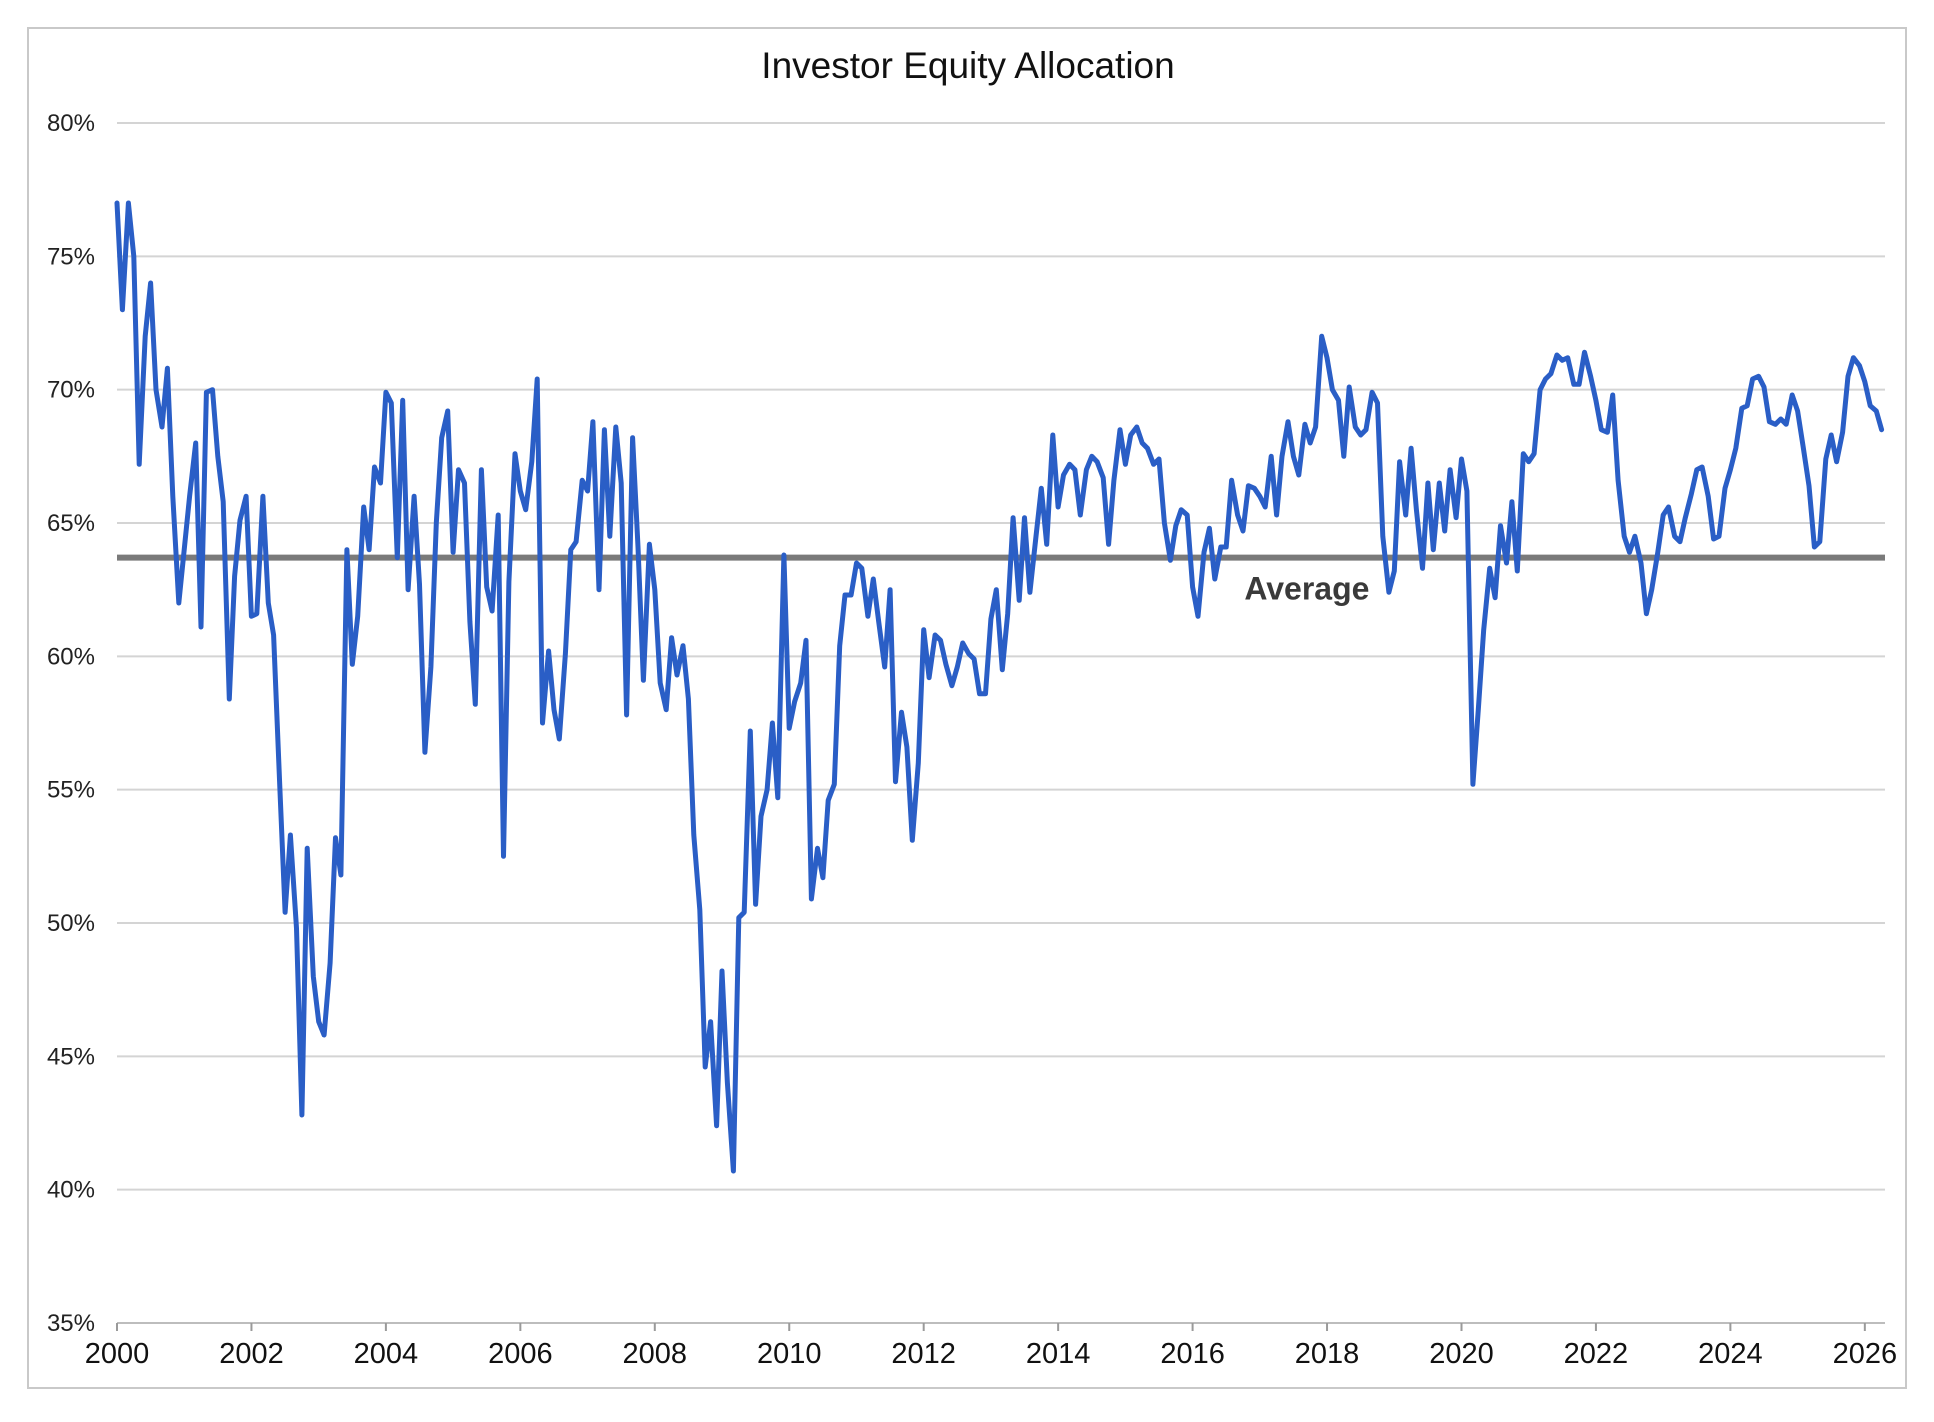  What do you see at coordinates (251, 1354) in the screenshot?
I see `x-tick-label: 2002` at bounding box center [251, 1354].